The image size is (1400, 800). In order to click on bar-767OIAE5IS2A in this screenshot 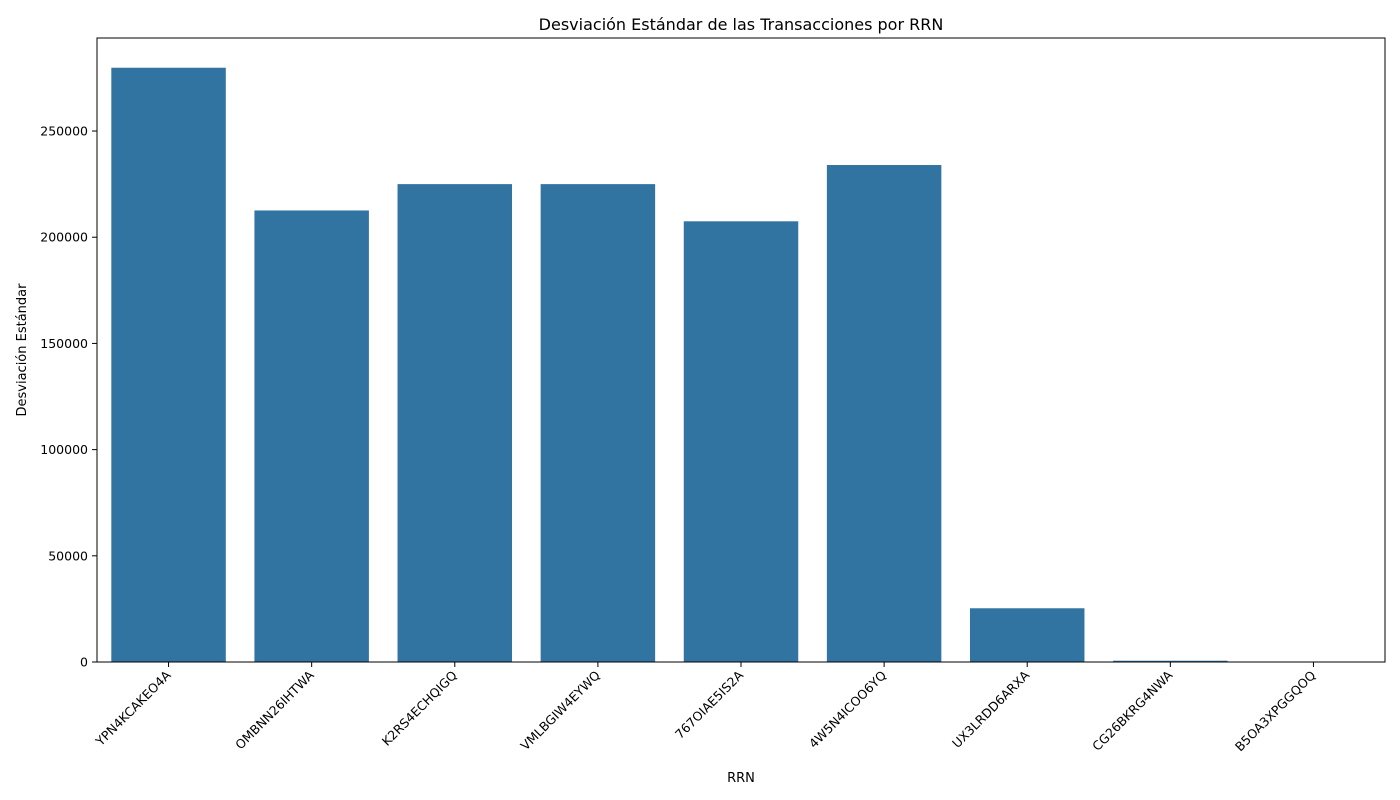, I will do `click(741, 441)`.